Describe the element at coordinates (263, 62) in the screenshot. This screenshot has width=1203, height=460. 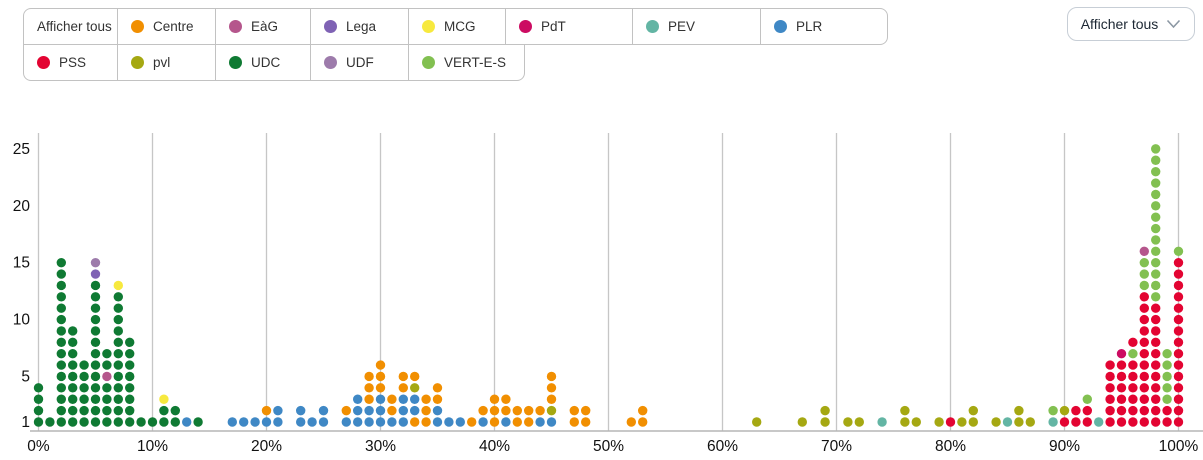
I see `legend-item-udc: UDC` at that location.